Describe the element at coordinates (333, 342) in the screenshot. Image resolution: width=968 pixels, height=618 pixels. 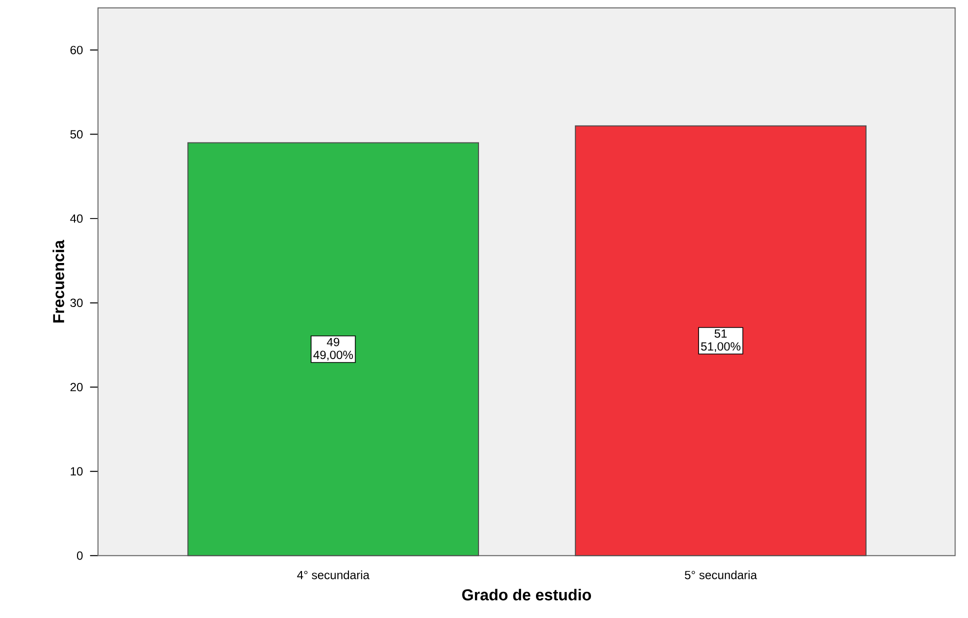
I see `data-label: 49` at that location.